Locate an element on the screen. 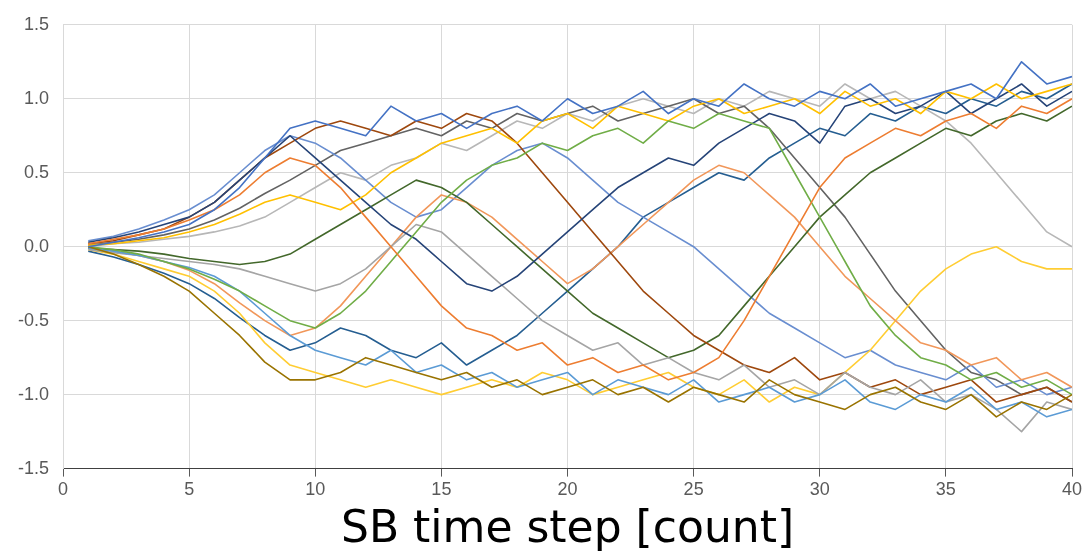 The width and height of the screenshot is (1086, 557). x-axis-title: SB time step [count] is located at coordinates (567, 527).